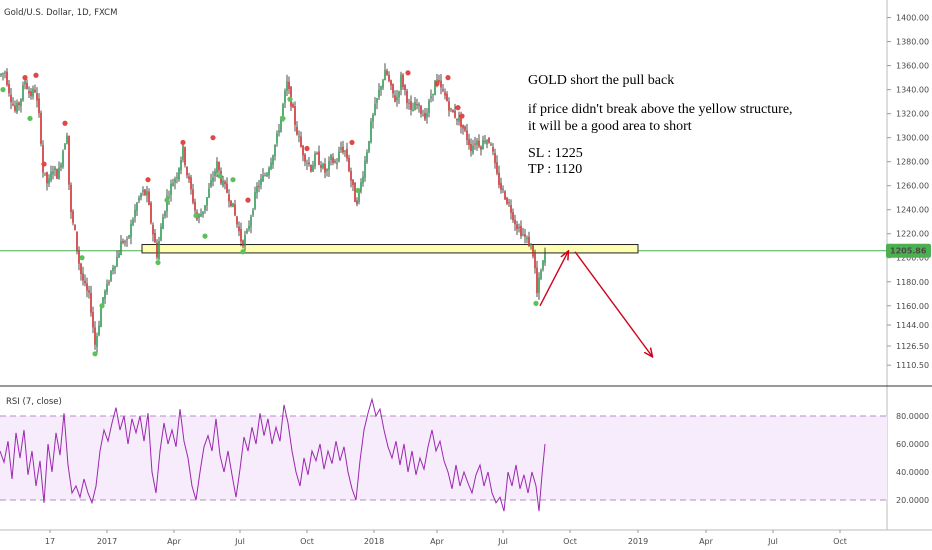 Image resolution: width=932 pixels, height=550 pixels. I want to click on rsi-axis: 80.0000 60.0000 40.0000 20.0000, so click(912, 458).